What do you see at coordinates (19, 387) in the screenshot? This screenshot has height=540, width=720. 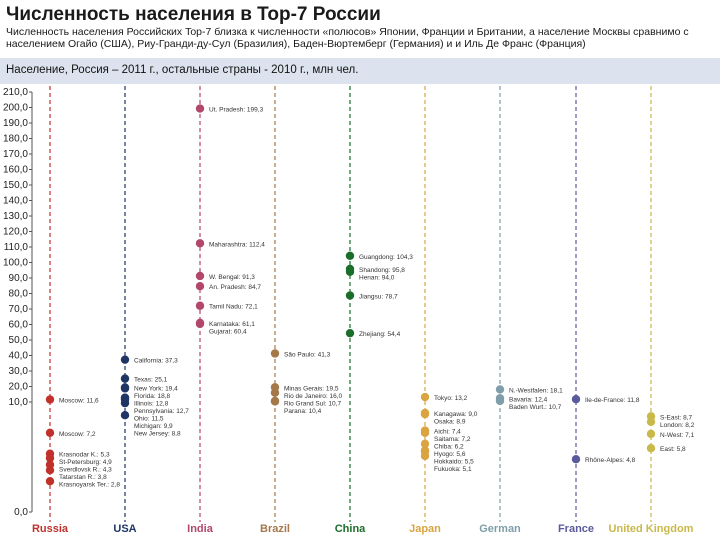 I see `y-tick-label: 20,0` at bounding box center [19, 387].